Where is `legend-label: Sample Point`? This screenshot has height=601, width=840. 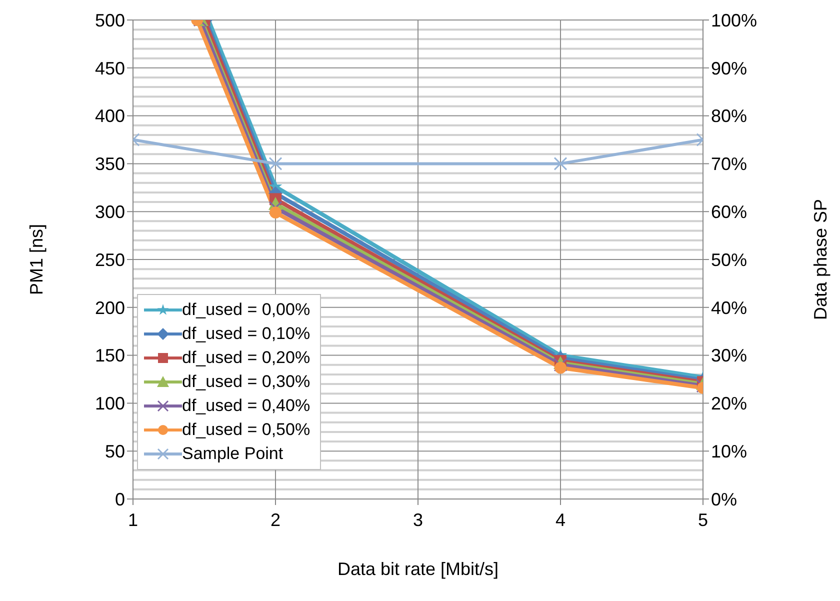
legend-label: Sample Point is located at coordinates (233, 454).